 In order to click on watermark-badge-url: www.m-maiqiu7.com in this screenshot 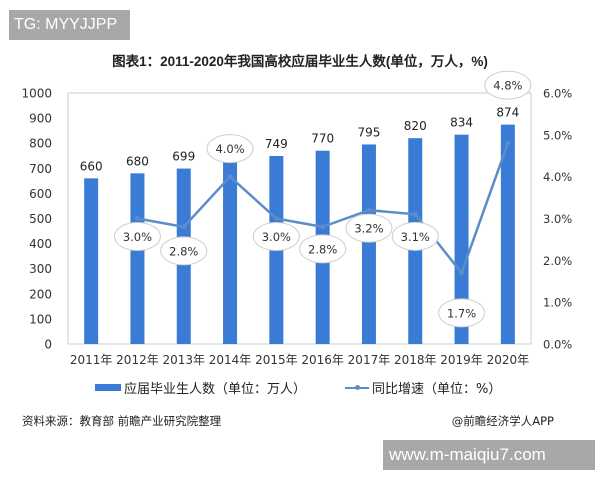, I will do `click(489, 455)`.